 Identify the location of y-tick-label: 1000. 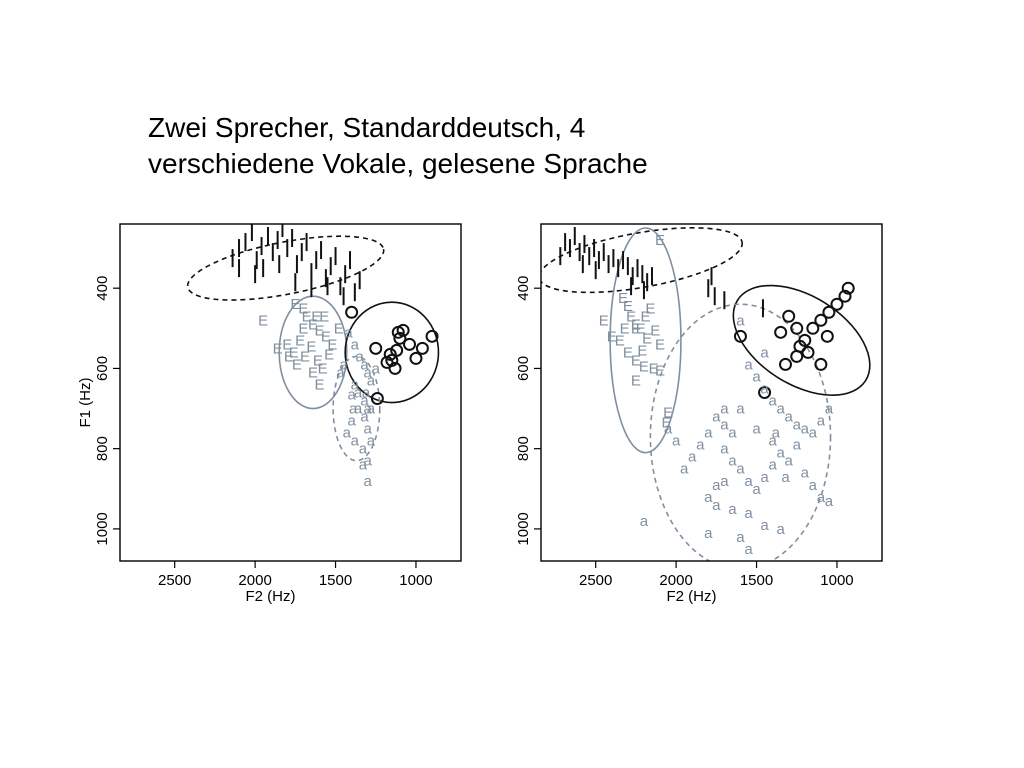
(102, 528).